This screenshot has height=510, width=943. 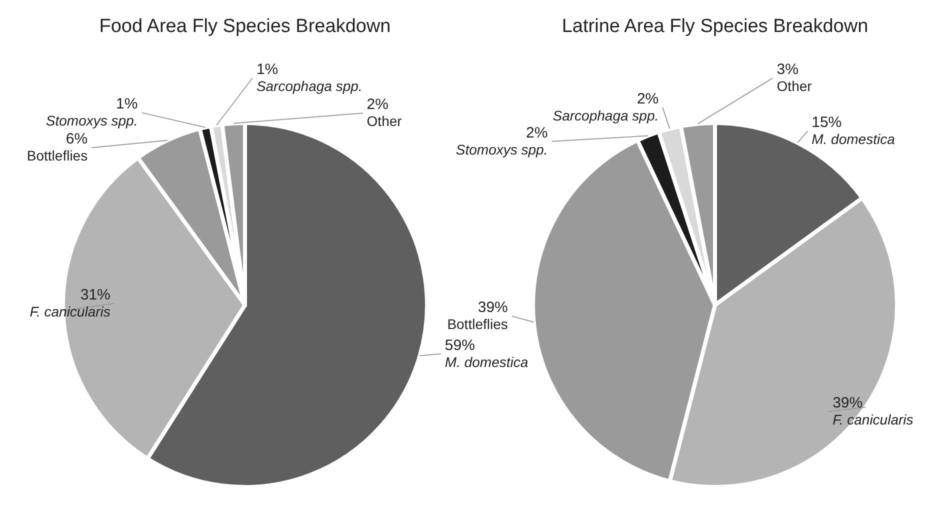 What do you see at coordinates (787, 69) in the screenshot?
I see `data-label: 3%` at bounding box center [787, 69].